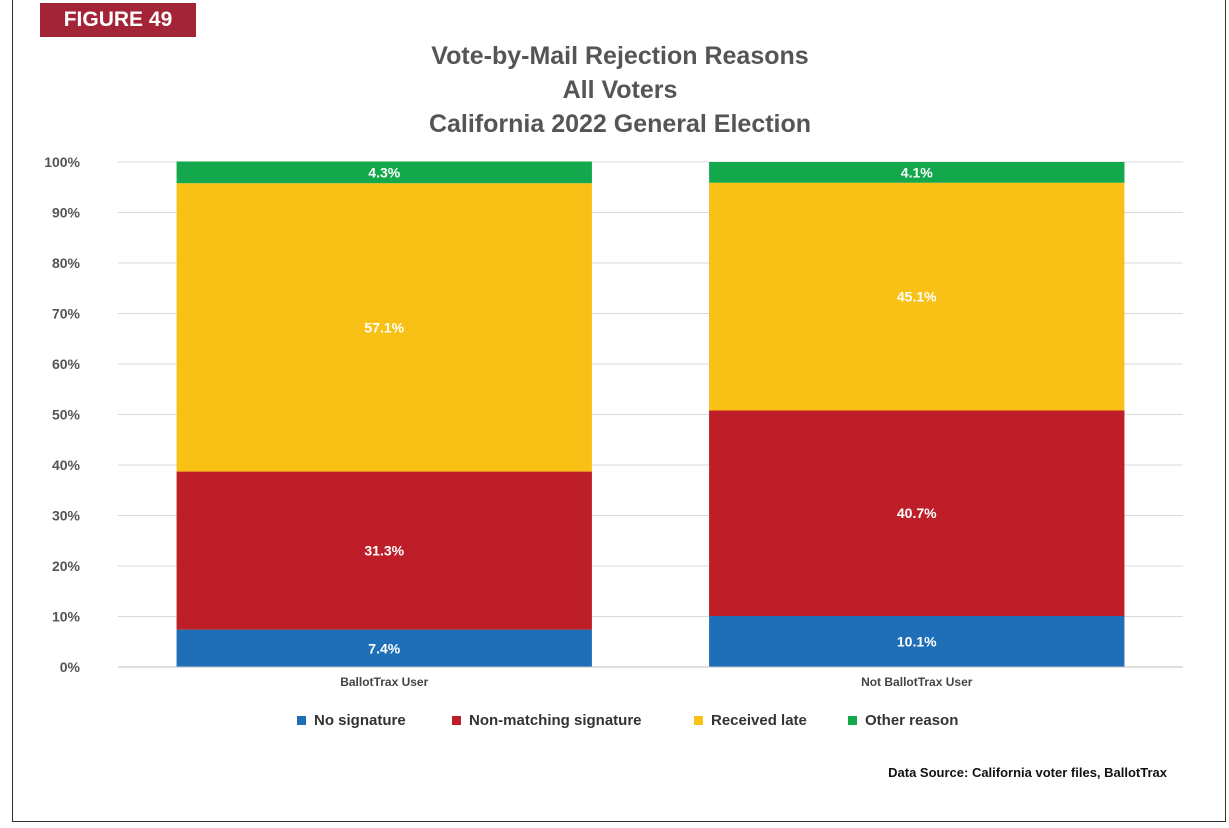 The width and height of the screenshot is (1229, 828). I want to click on x-category-label: BallotTrax User, so click(384, 682).